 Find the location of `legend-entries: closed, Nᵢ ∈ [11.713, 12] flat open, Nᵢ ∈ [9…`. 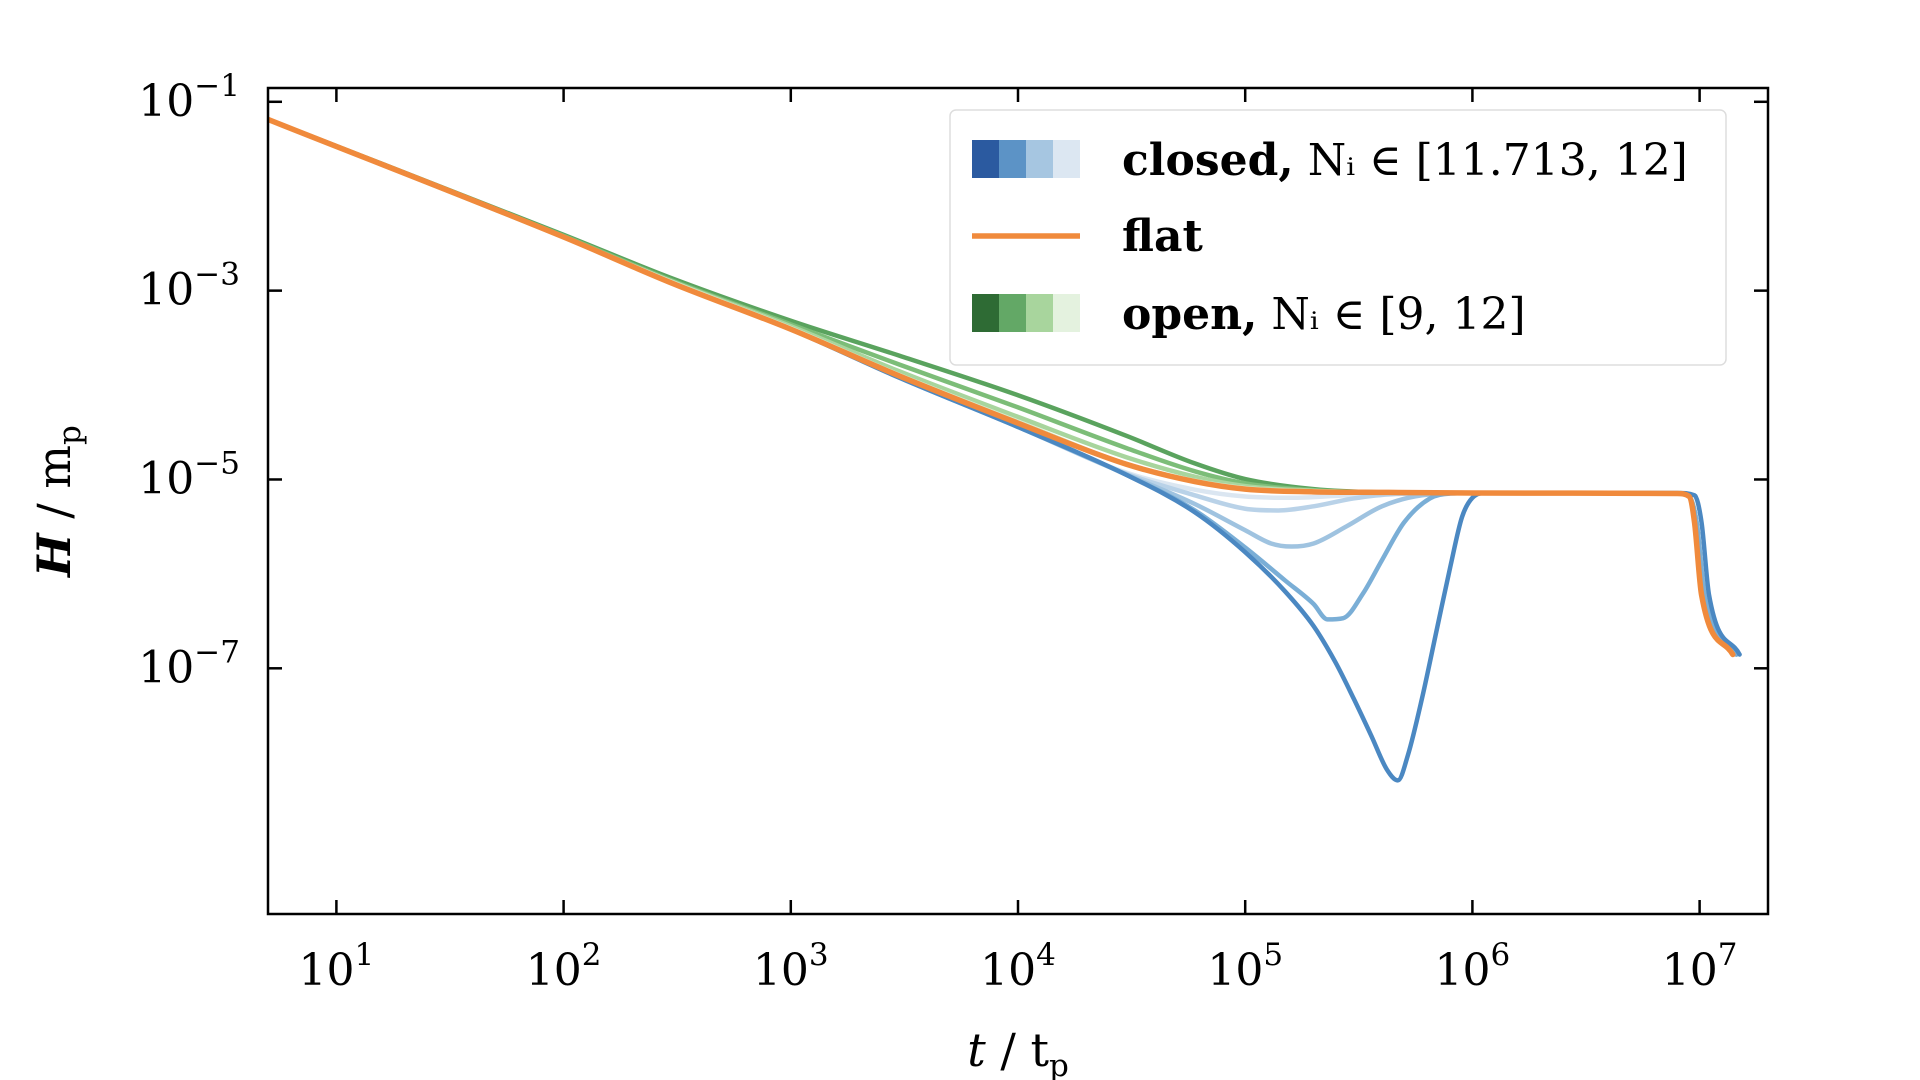

legend-entries: closed, Nᵢ ∈ [11.713, 12] flat open, Nᵢ ∈ [9… is located at coordinates (1330, 237).